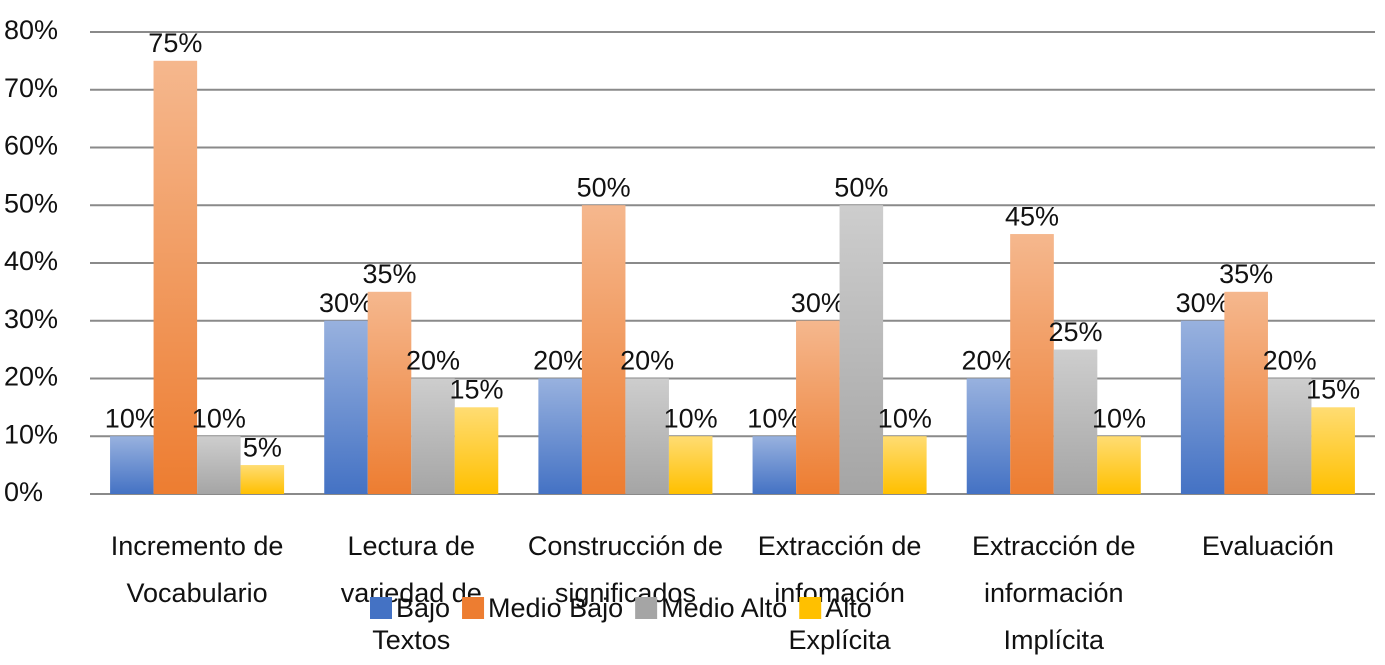  I want to click on x-tick-label: Extracción de infomación Explícita, so click(840, 593).